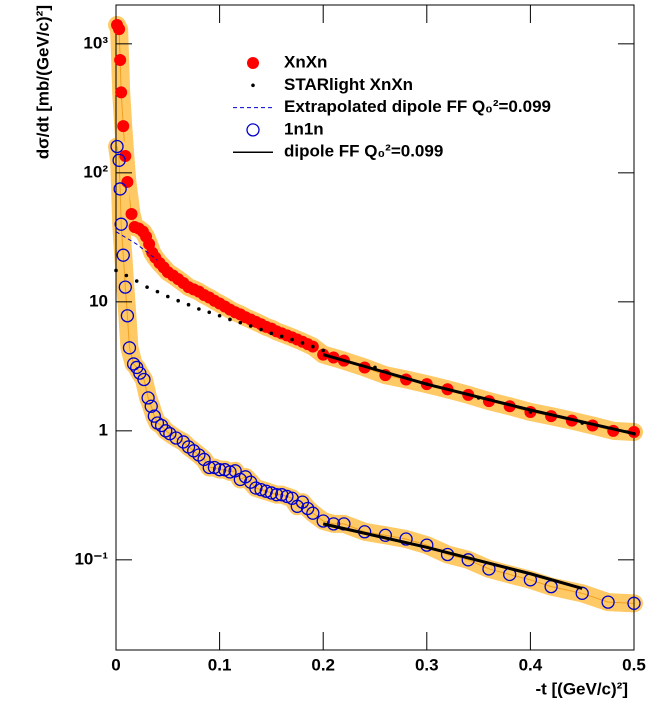 The image size is (664, 713). What do you see at coordinates (95, 171) in the screenshot?
I see `y-tick-label: 10²` at bounding box center [95, 171].